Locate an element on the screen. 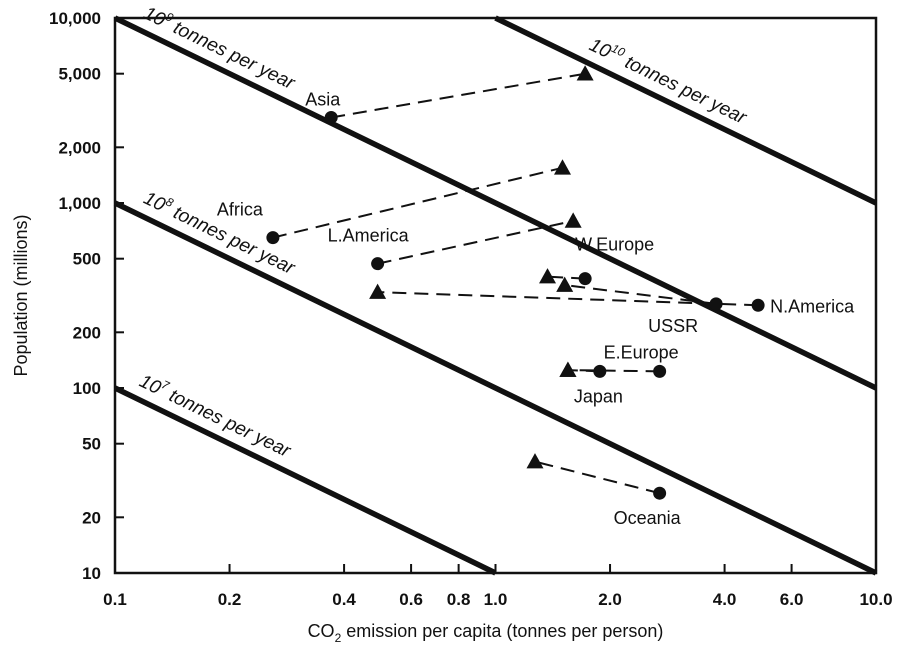 Image resolution: width=898 pixels, height=646 pixels. x-tick-label: 4.0 is located at coordinates (725, 599).